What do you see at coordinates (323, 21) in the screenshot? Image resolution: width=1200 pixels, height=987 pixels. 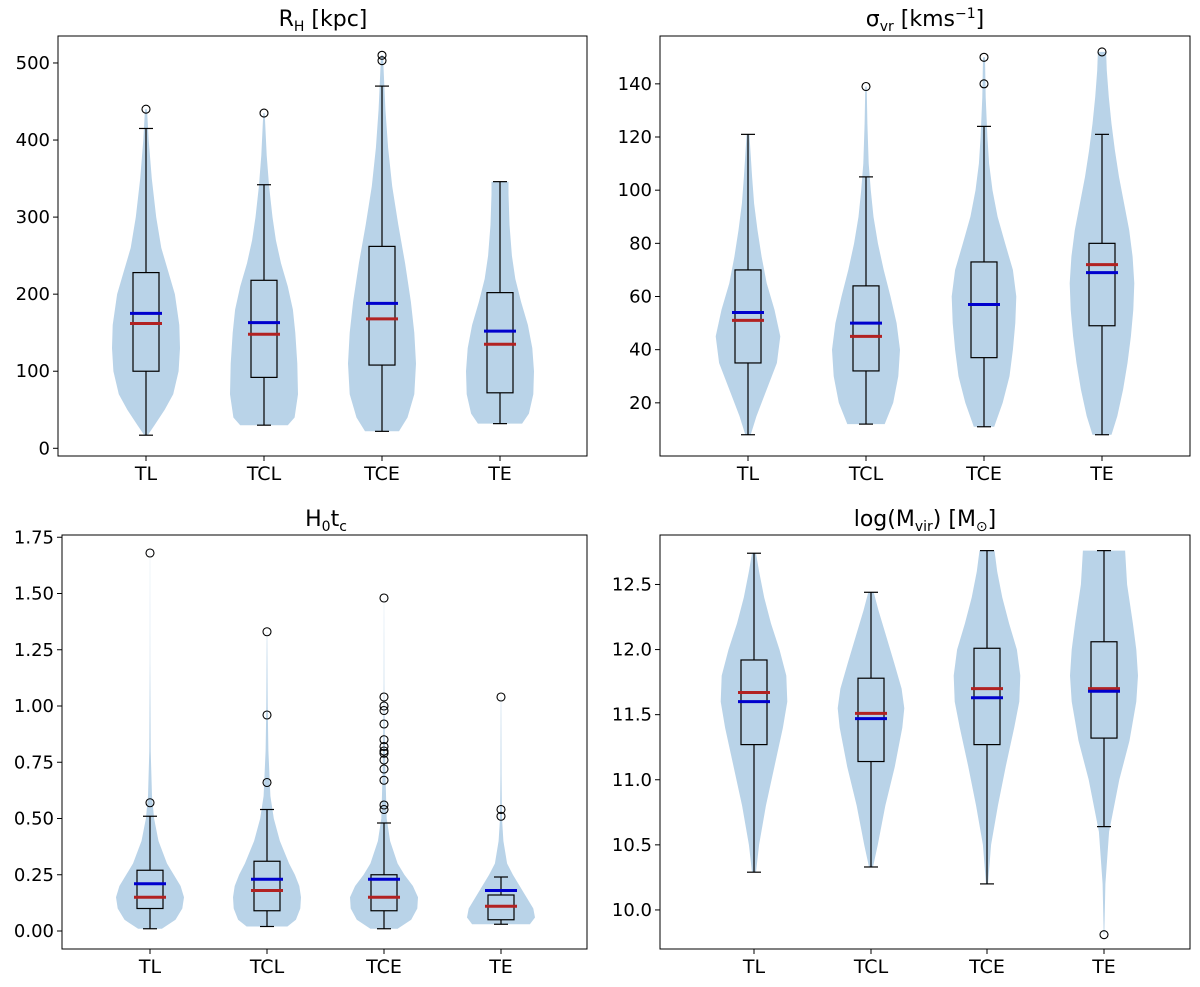 I see `panel-rh-title: RH [kpc]` at bounding box center [323, 21].